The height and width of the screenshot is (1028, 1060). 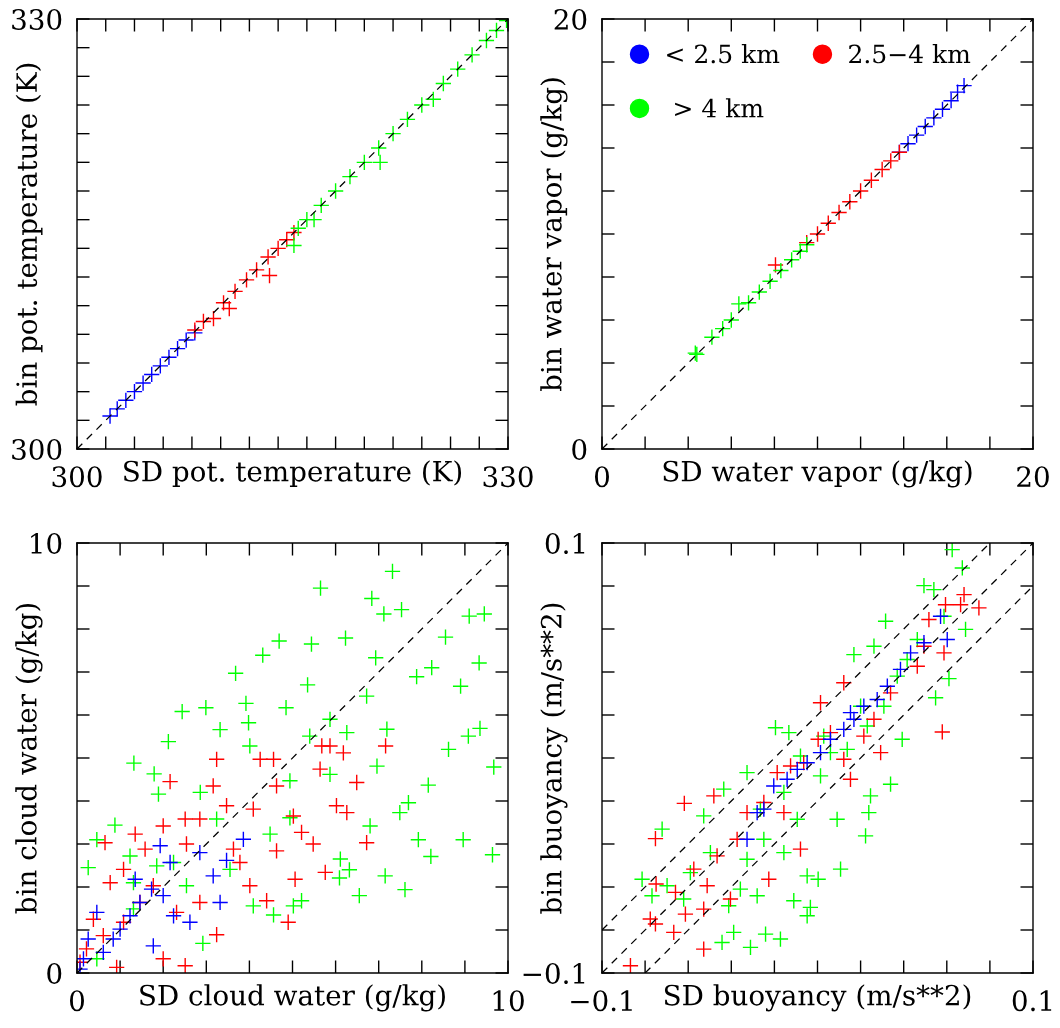 What do you see at coordinates (817, 998) in the screenshot?
I see `x-axis-title: SD buoyancy (m/s**2)` at bounding box center [817, 998].